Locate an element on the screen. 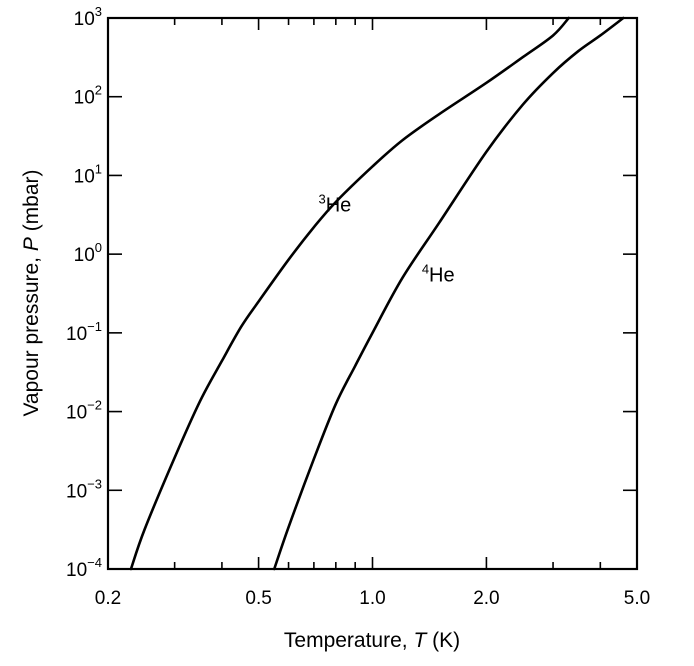 The image size is (694, 666). y-tick-label: 10² is located at coordinates (88, 96).